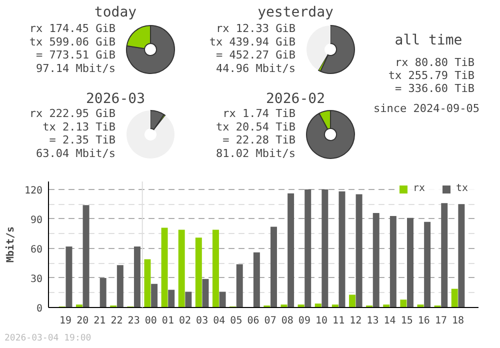 Image resolution: width=500 pixels, height=348 pixels. I want to click on y-axis-title: Mbit/s, so click(10, 244).